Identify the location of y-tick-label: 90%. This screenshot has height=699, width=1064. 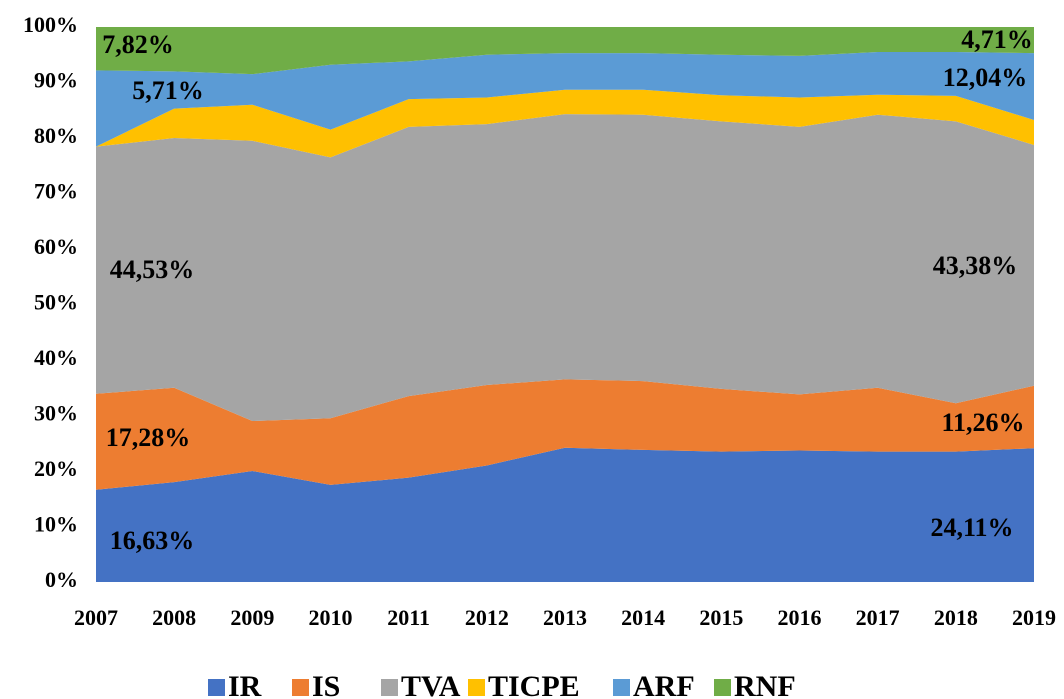
(56, 80).